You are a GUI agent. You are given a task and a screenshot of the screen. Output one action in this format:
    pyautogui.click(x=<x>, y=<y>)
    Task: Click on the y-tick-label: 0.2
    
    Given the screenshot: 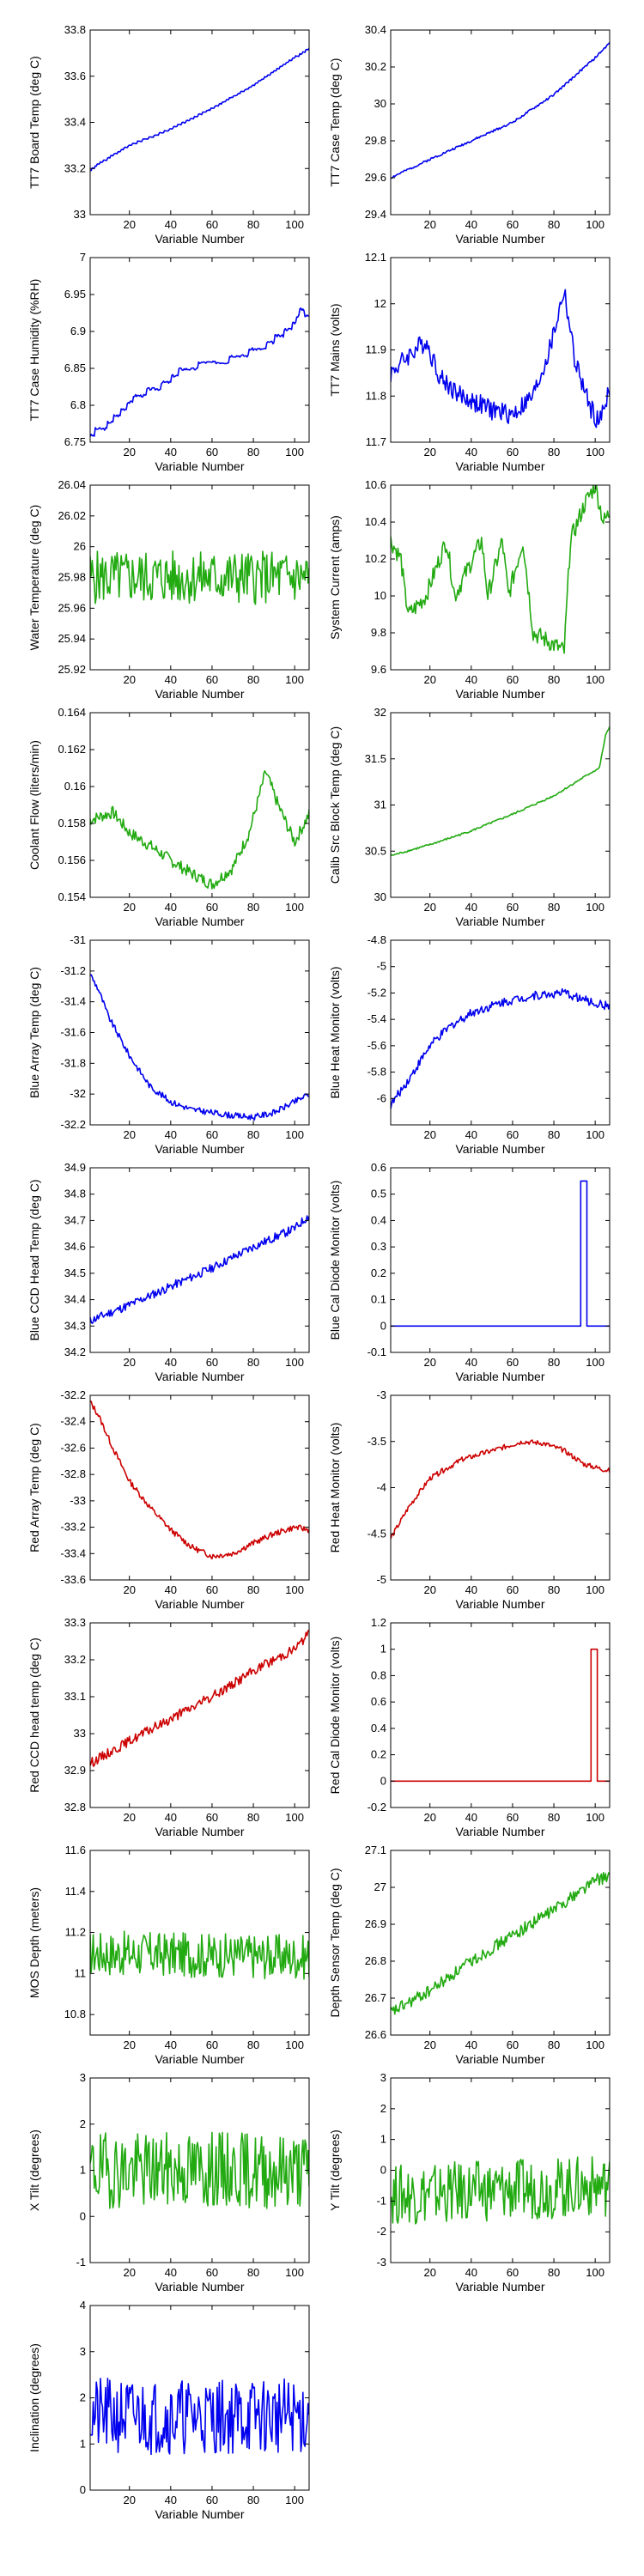 What is the action you would take?
    pyautogui.click(x=378, y=1755)
    